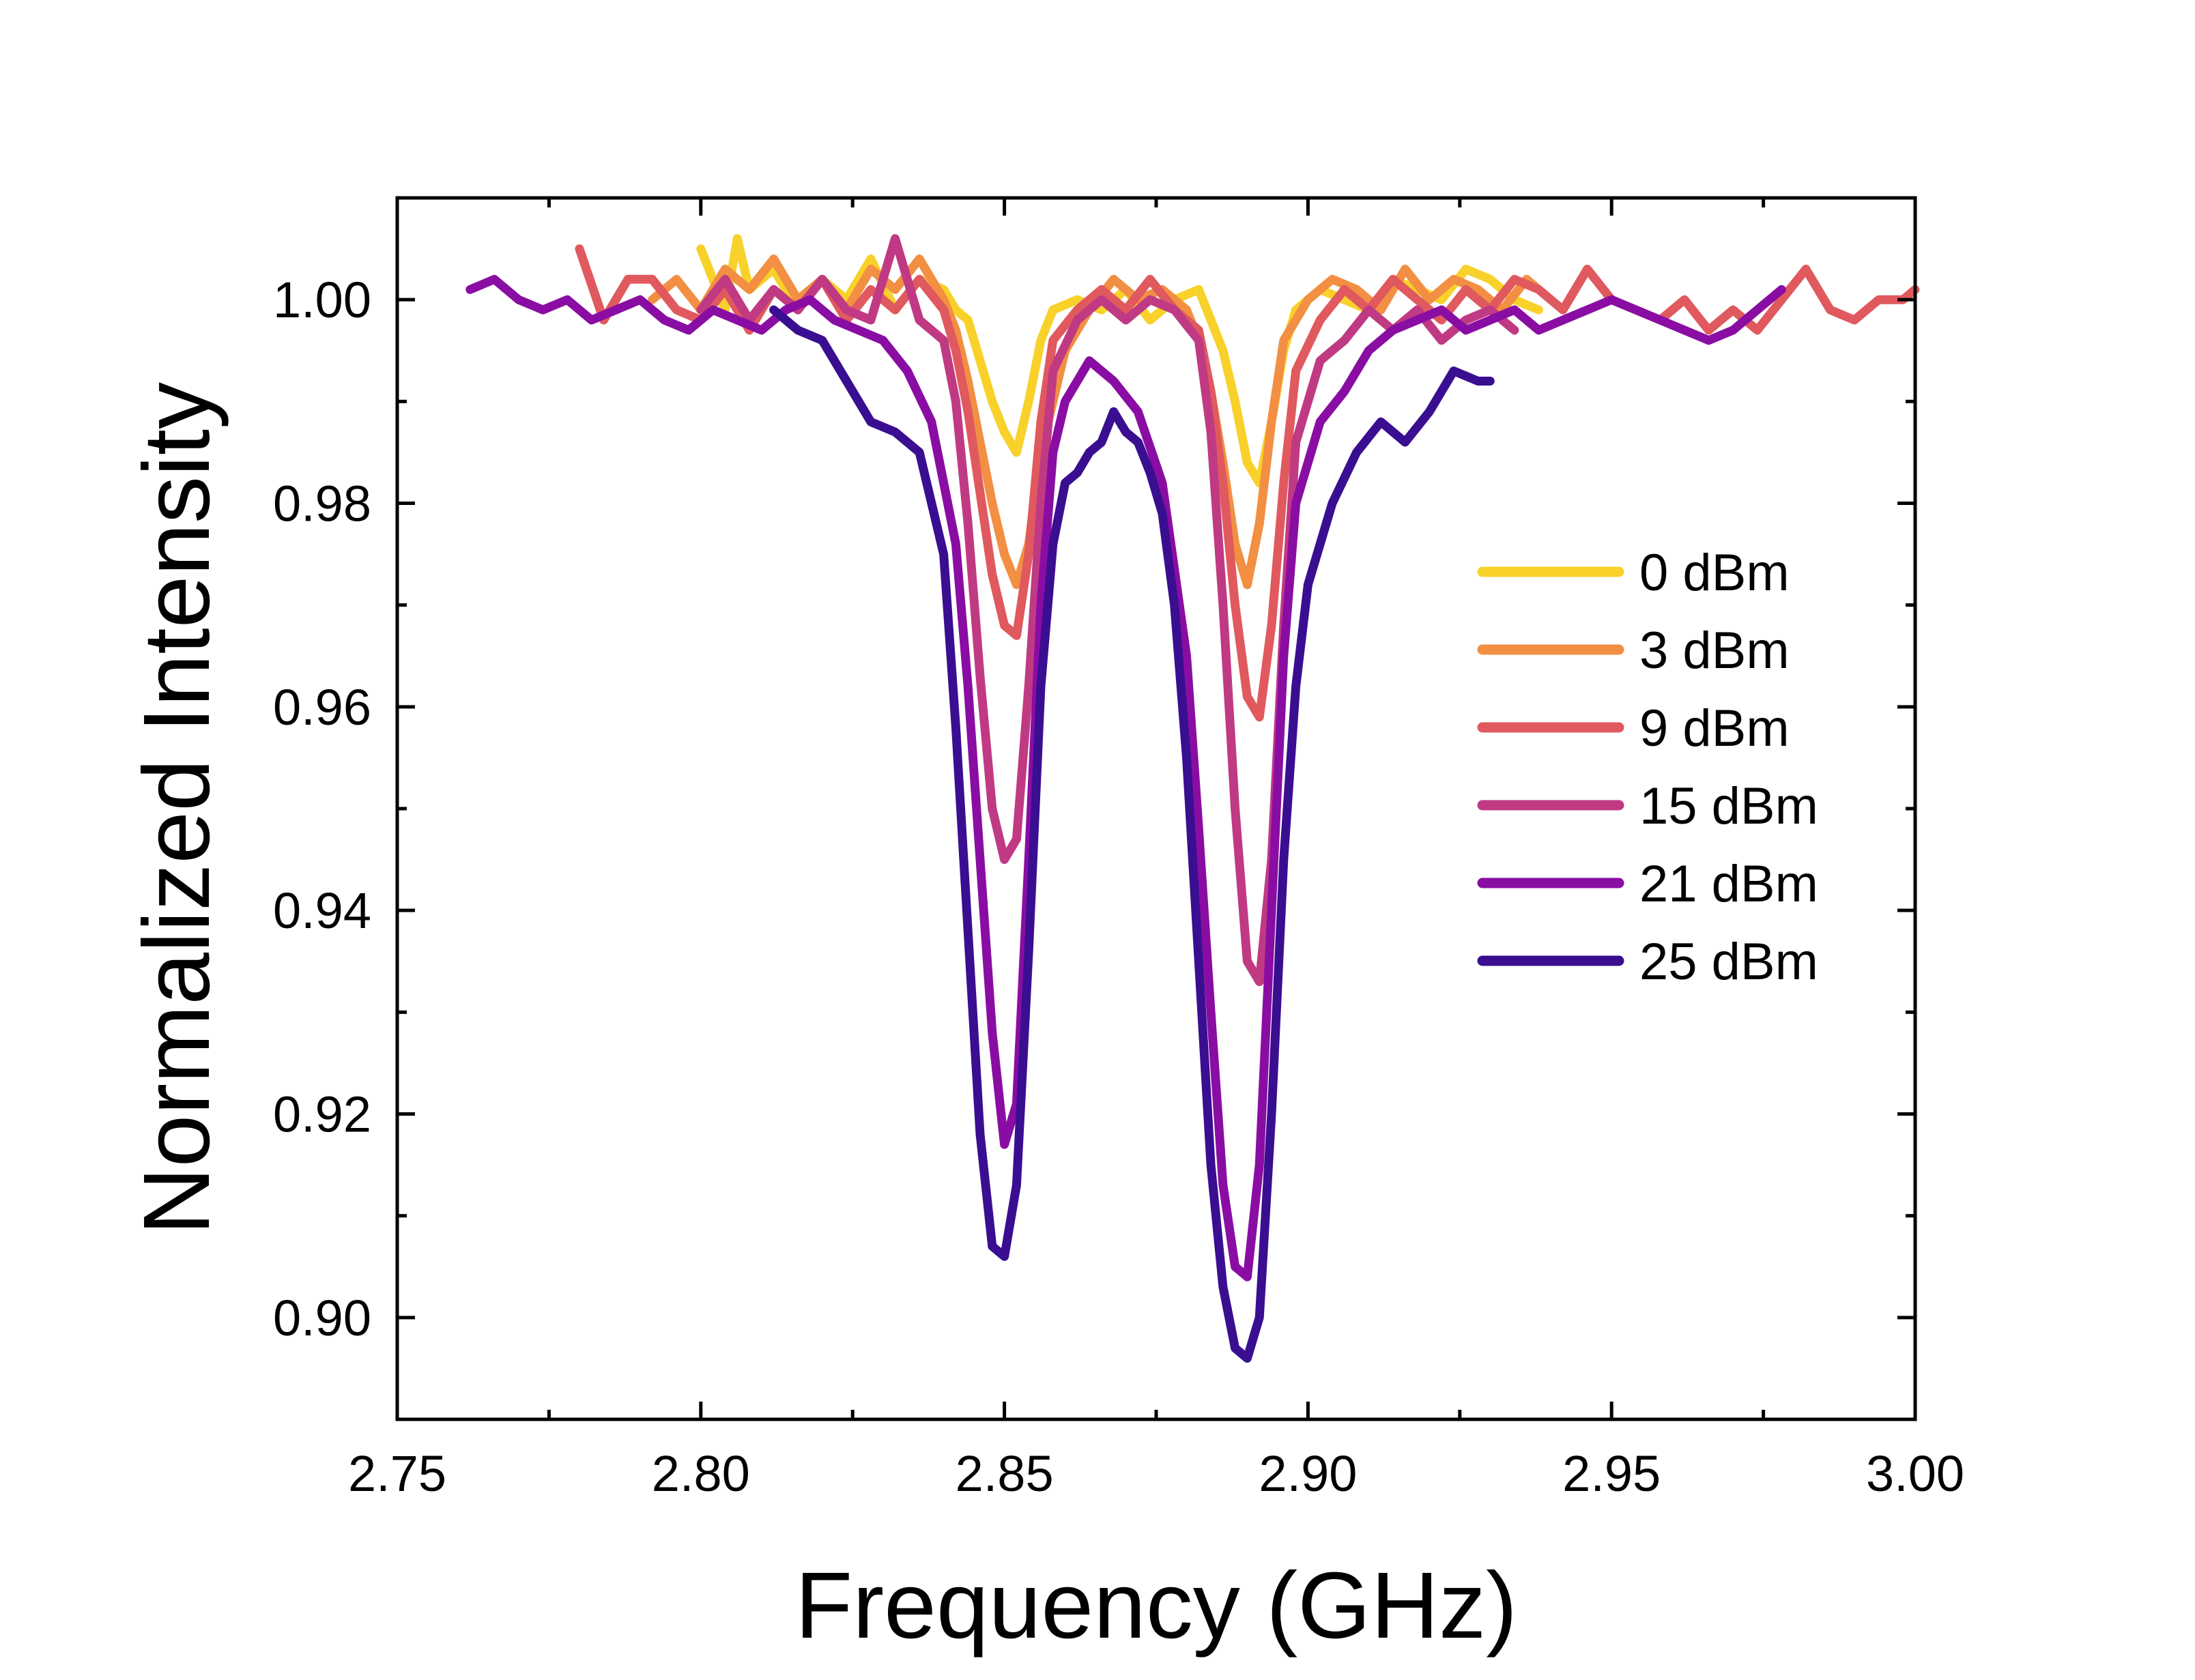 The width and height of the screenshot is (2195, 1680). What do you see at coordinates (1612, 1473) in the screenshot?
I see `x-tick-label: 2.95` at bounding box center [1612, 1473].